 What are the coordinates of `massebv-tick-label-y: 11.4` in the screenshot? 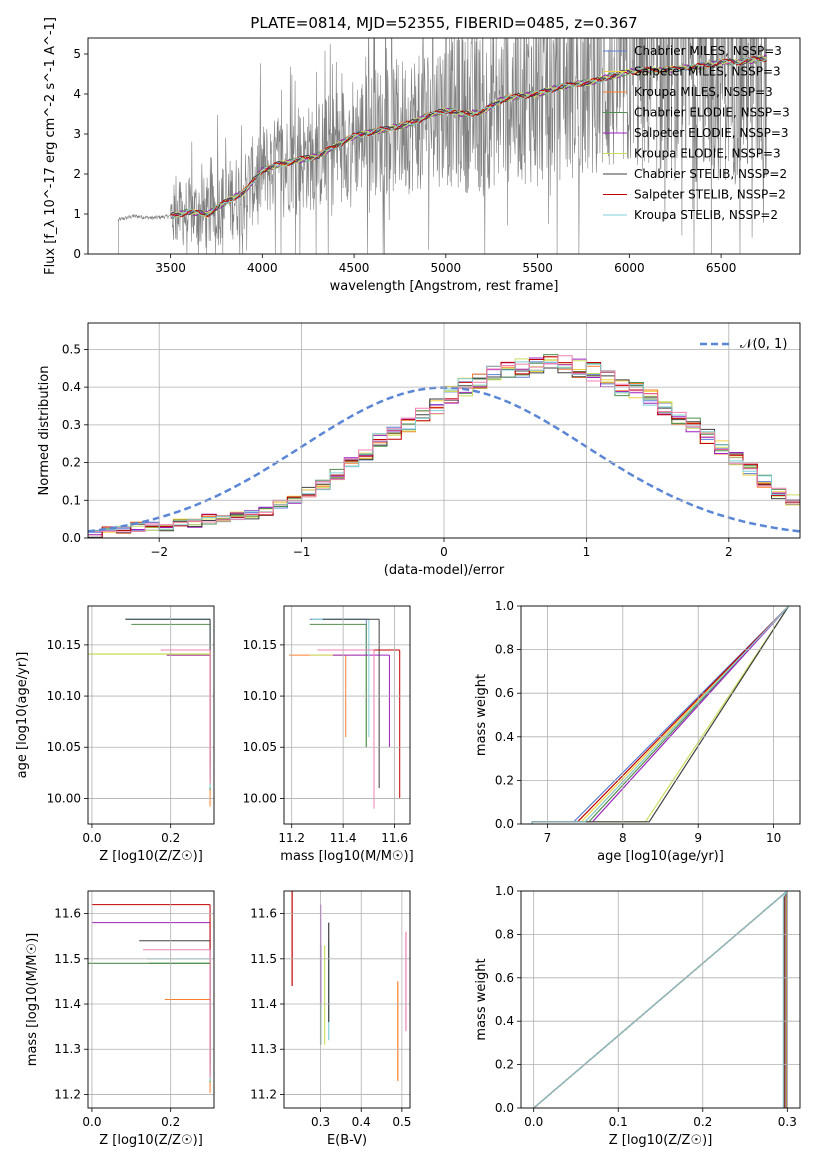 It's located at (263, 1004).